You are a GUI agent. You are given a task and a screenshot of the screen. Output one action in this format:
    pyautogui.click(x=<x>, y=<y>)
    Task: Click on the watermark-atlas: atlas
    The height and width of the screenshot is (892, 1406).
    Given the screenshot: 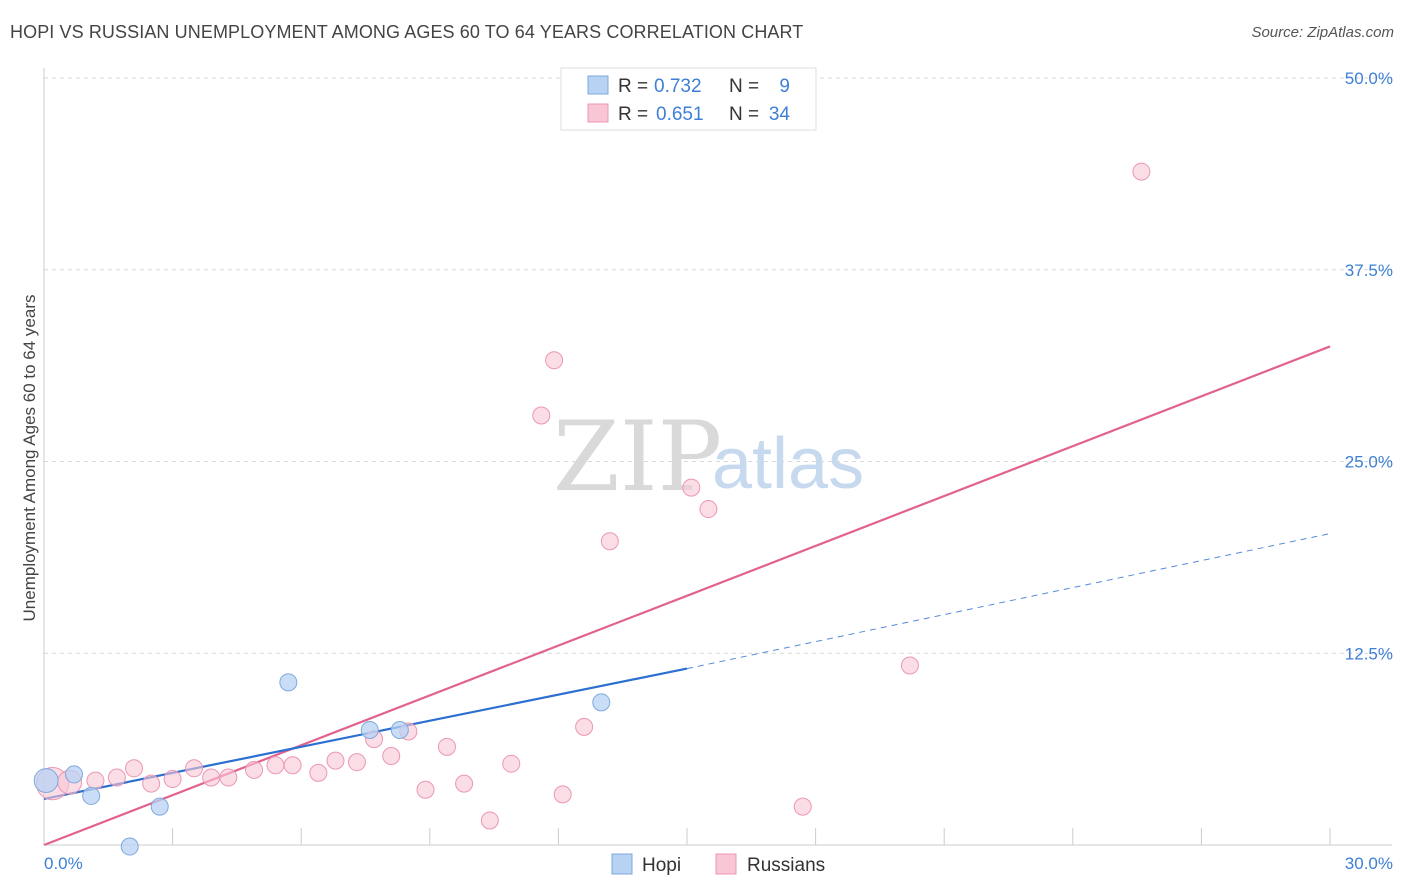 What is the action you would take?
    pyautogui.click(x=788, y=464)
    